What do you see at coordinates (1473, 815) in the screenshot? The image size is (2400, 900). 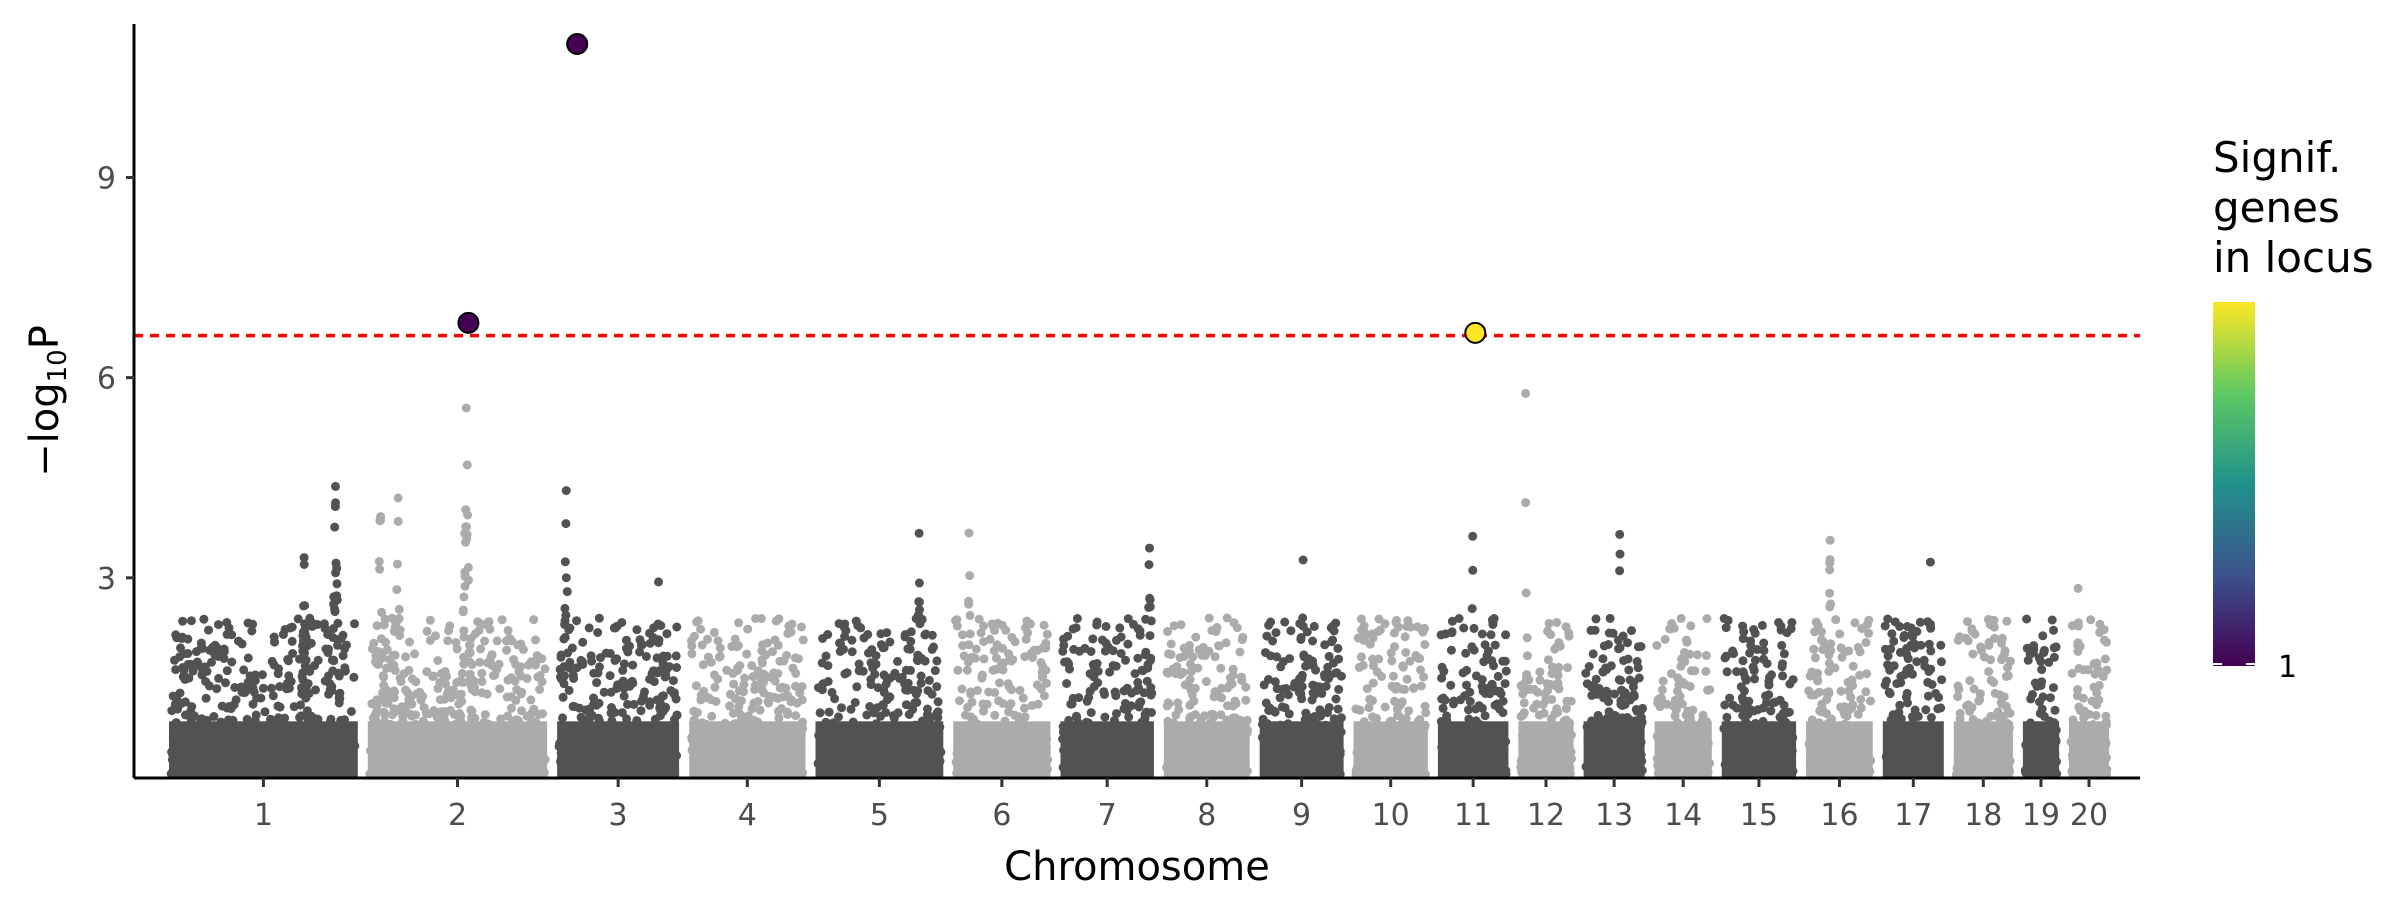 I see `x-tick-label-11: 11` at bounding box center [1473, 815].